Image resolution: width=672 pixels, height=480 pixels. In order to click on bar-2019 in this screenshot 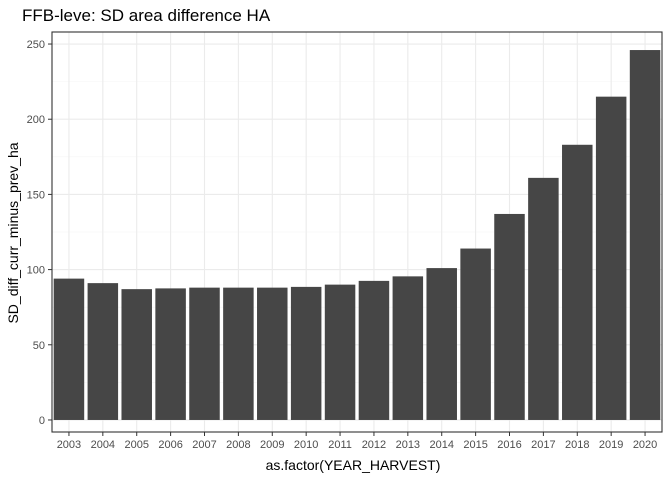, I will do `click(611, 258)`.